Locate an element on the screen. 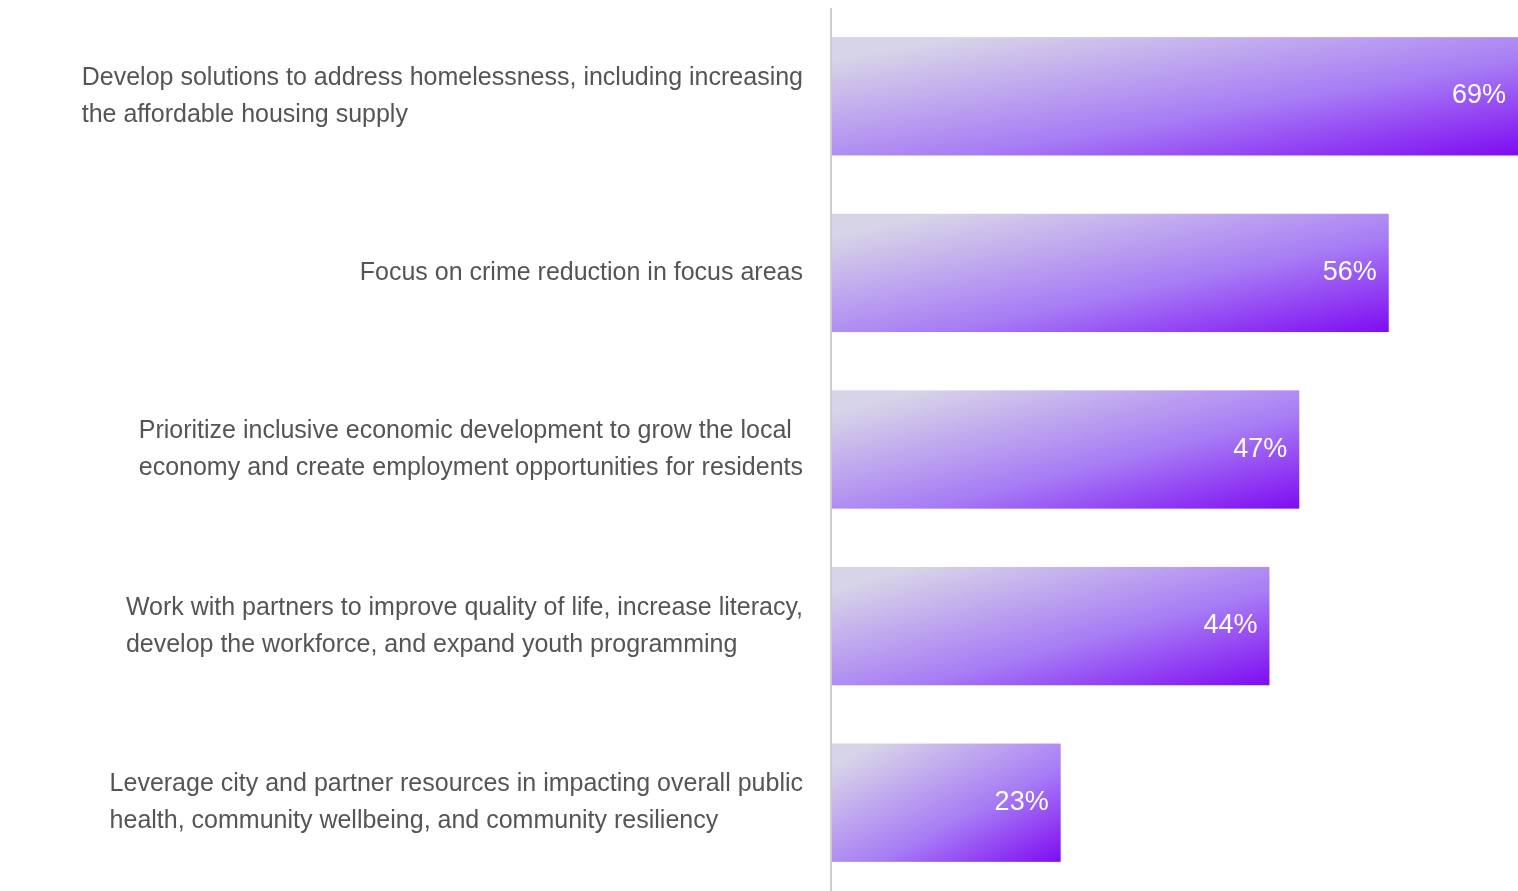 Image resolution: width=1518 pixels, height=891 pixels. data-label: 23% is located at coordinates (1021, 800).